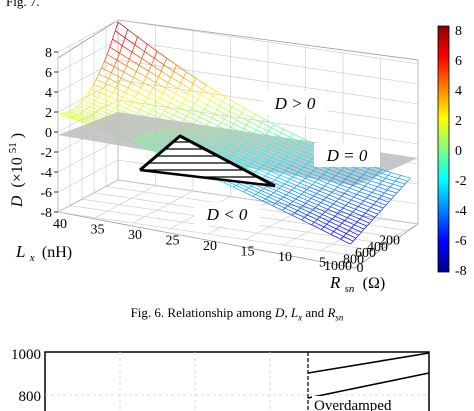 Image resolution: width=474 pixels, height=411 pixels. I want to click on colorbar-tick-label: 6, so click(458, 61).